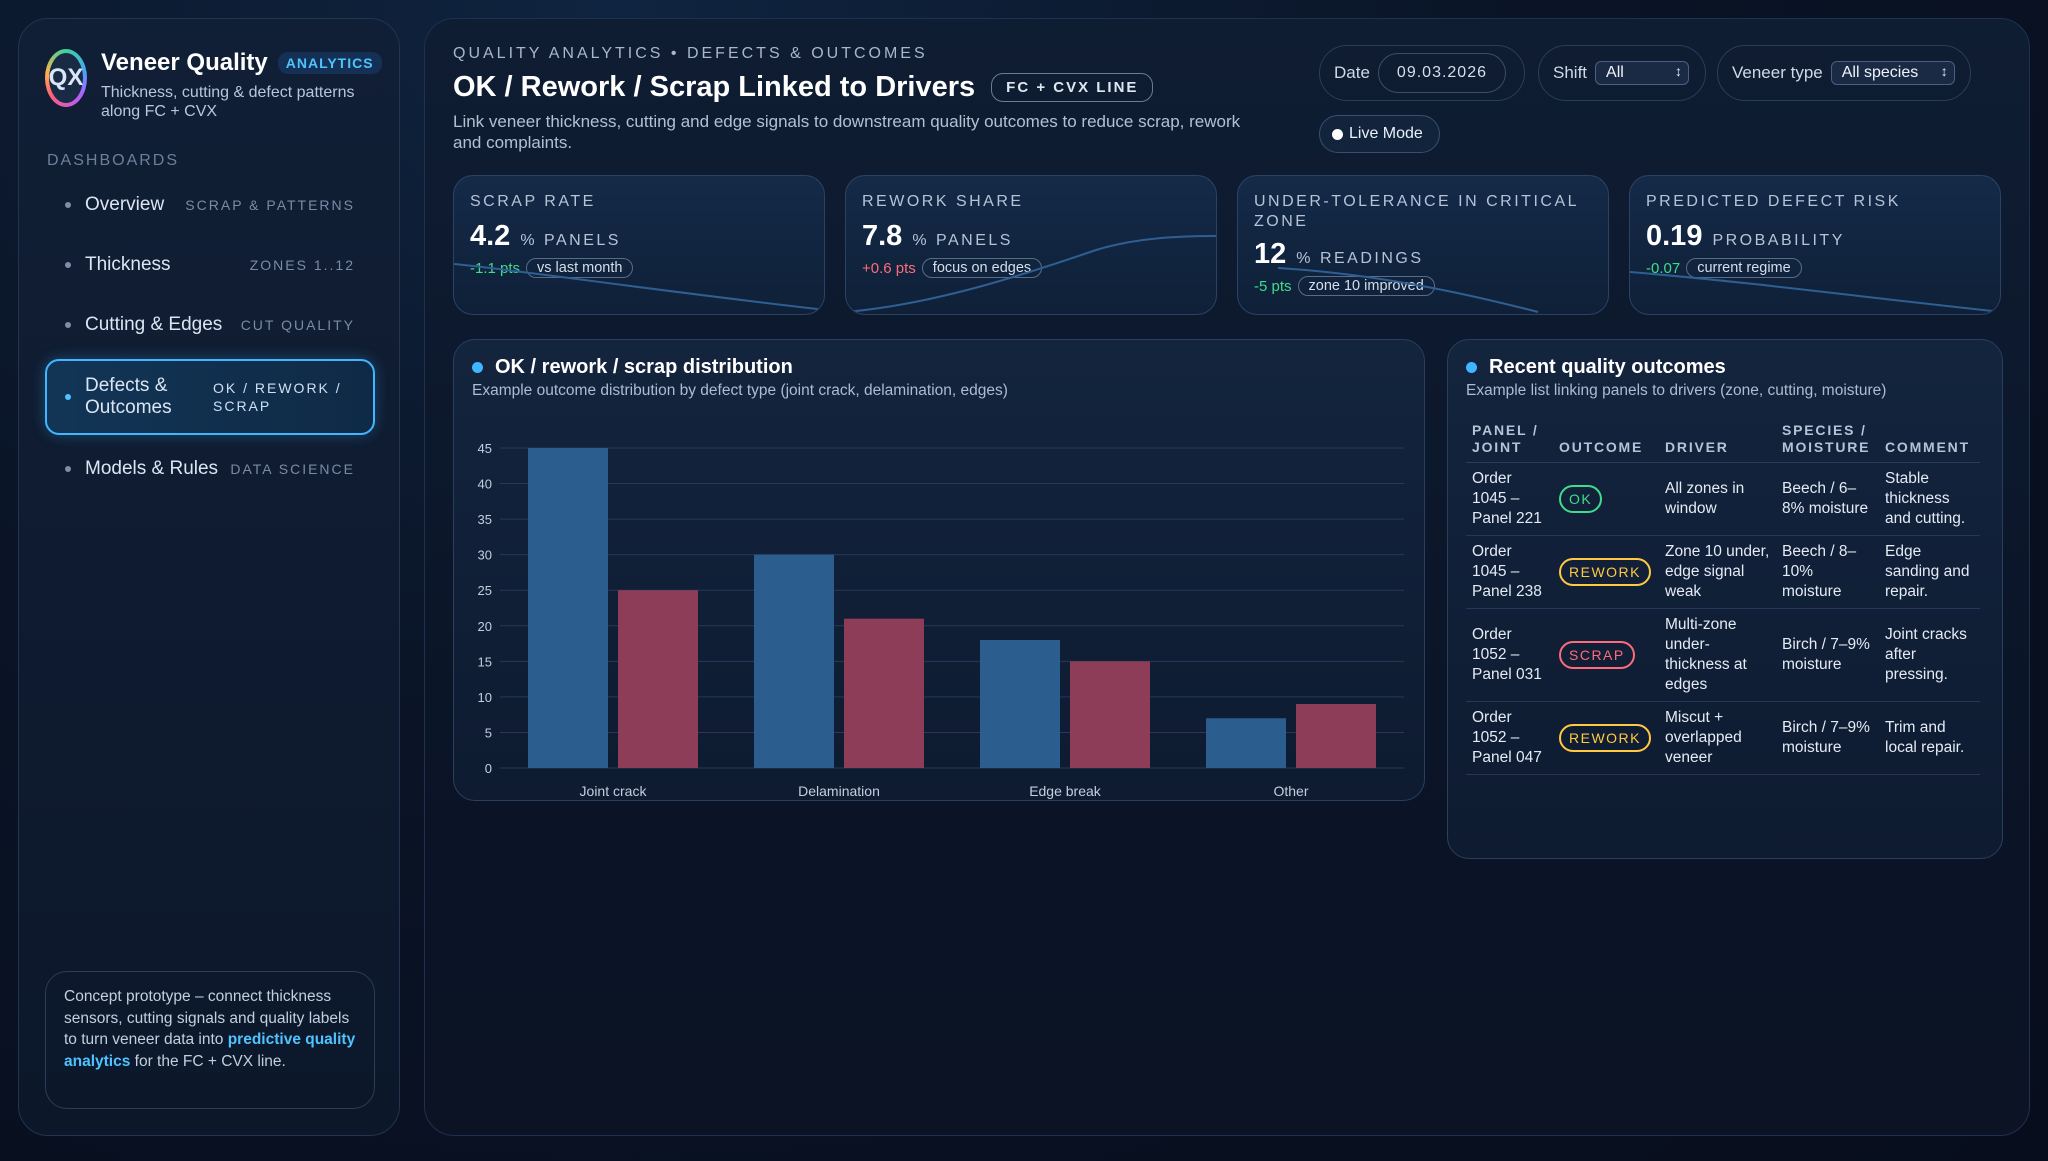 Image resolution: width=2048 pixels, height=1161 pixels. What do you see at coordinates (184, 62) in the screenshot?
I see `brand-title: Veneer Quality` at bounding box center [184, 62].